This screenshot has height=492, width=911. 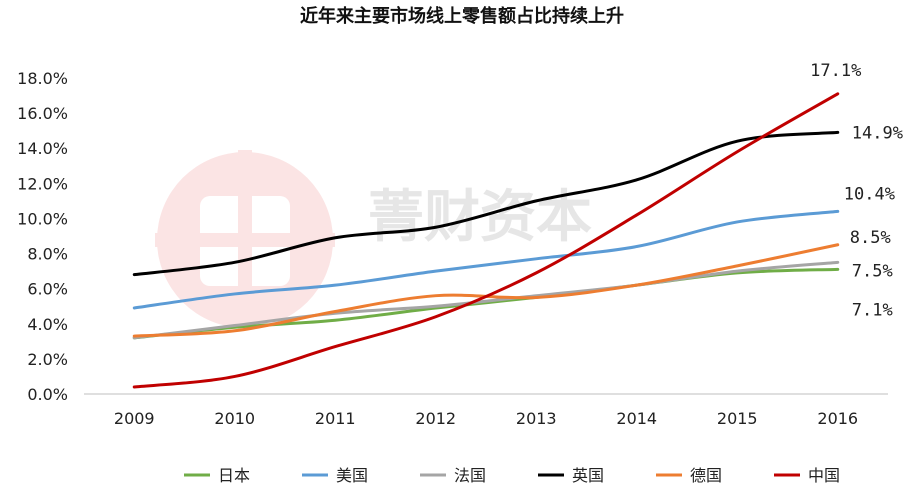 I want to click on data-label: 7.1%, so click(x=872, y=310).